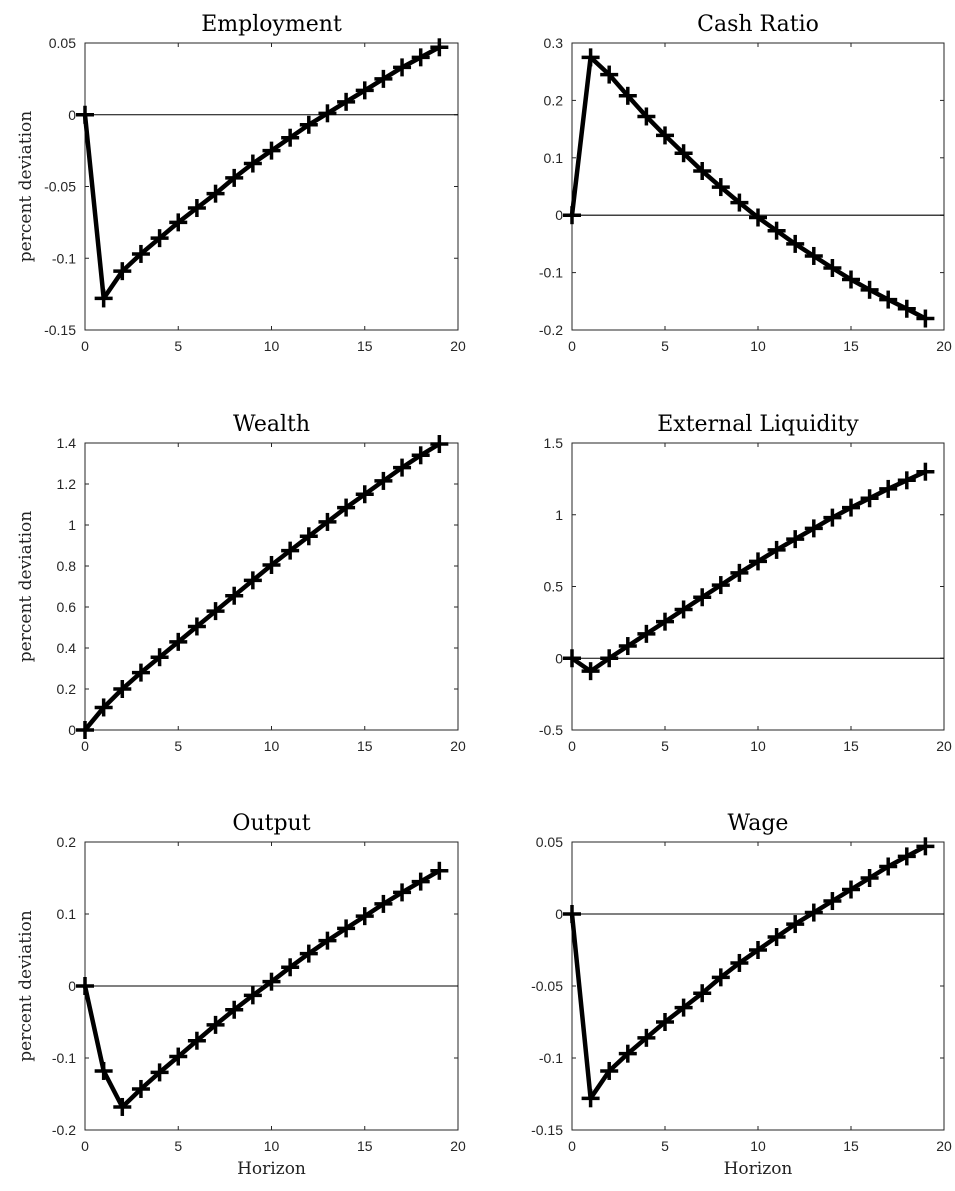  What do you see at coordinates (551, 273) in the screenshot?
I see `y-tick-label: -0.1` at bounding box center [551, 273].